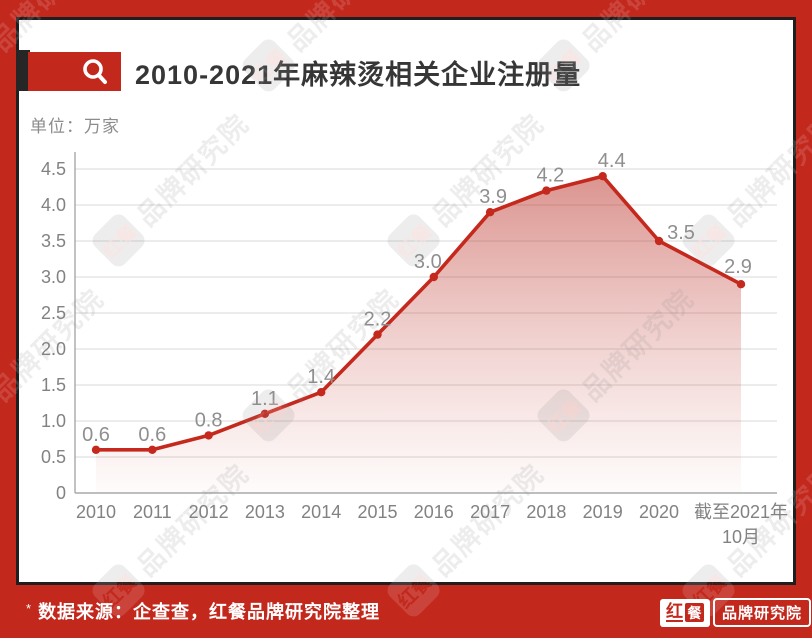 The height and width of the screenshot is (638, 812). What do you see at coordinates (550, 176) in the screenshot?
I see `svg-text: 4.2` at bounding box center [550, 176].